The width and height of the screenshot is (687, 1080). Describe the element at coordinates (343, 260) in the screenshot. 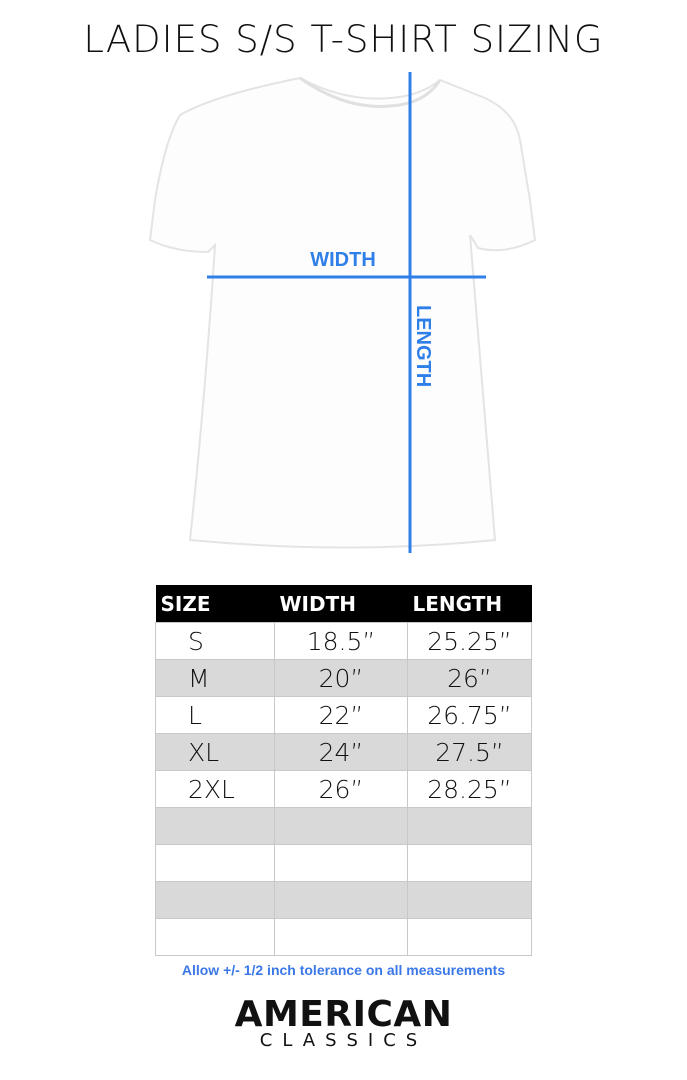

I see `width-label: WIDTH` at that location.